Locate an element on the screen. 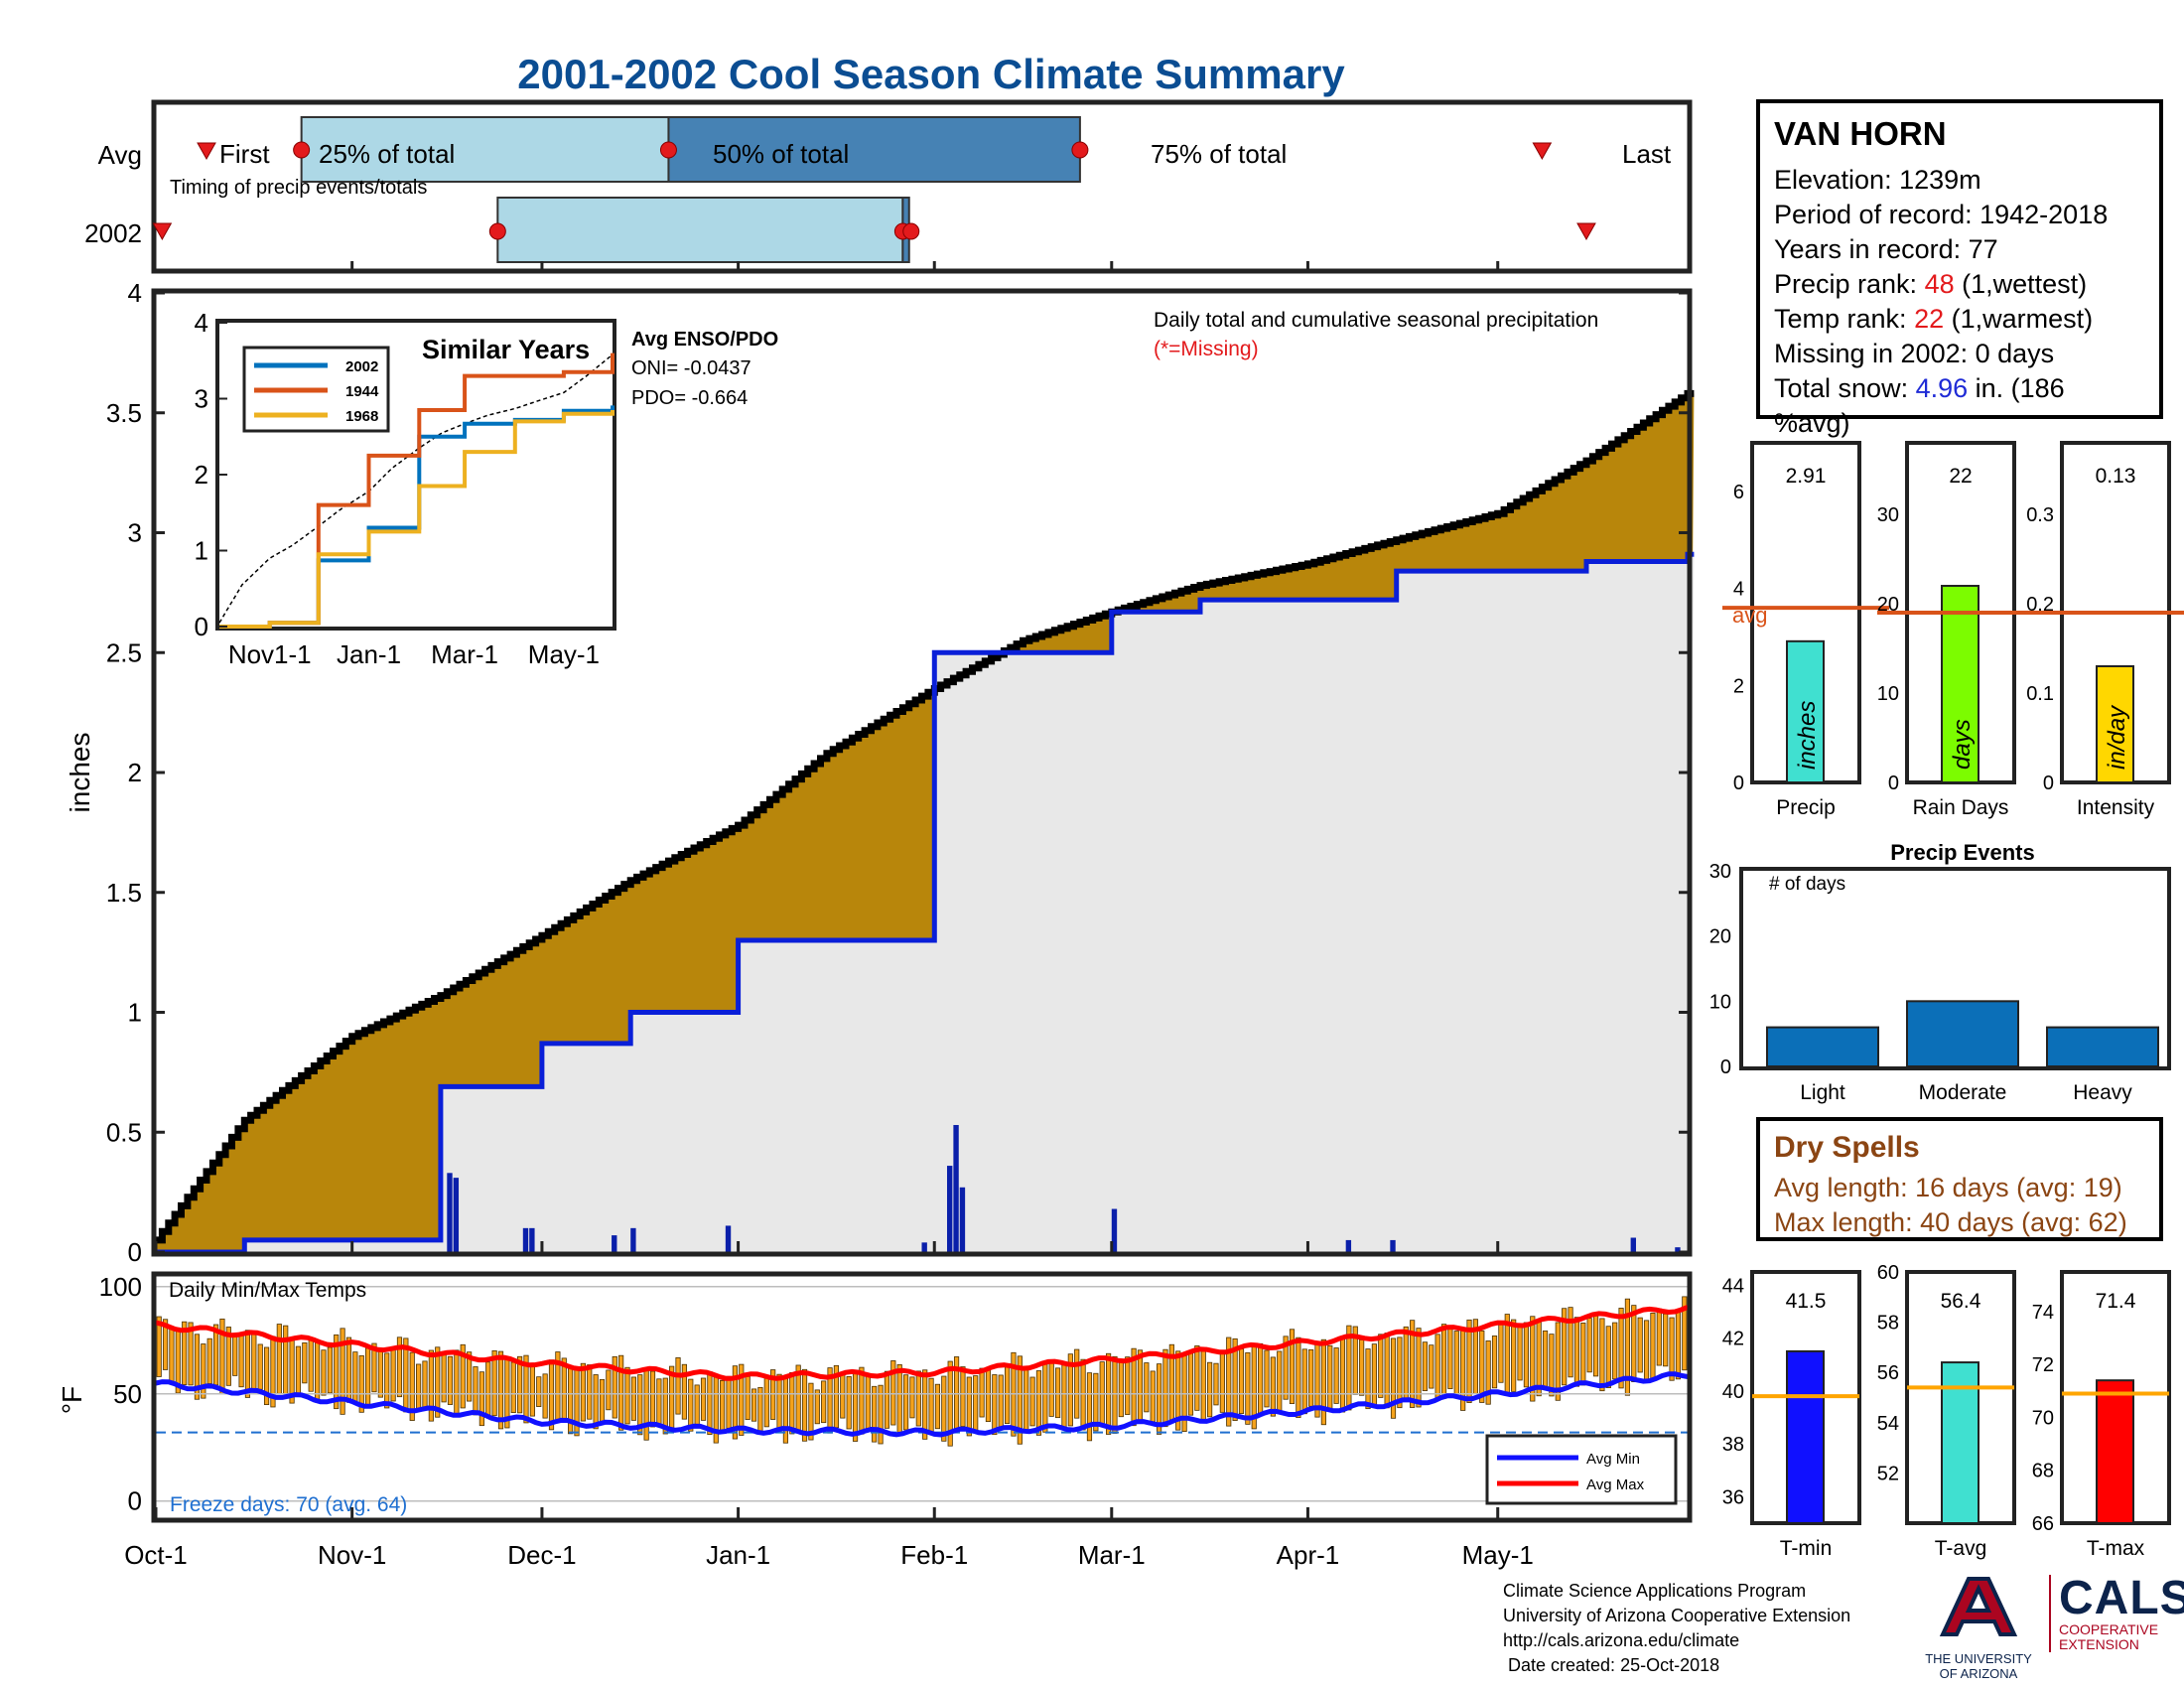 The height and width of the screenshot is (1688, 2184). temp-y-tick-label: 74 is located at coordinates (2043, 1313).